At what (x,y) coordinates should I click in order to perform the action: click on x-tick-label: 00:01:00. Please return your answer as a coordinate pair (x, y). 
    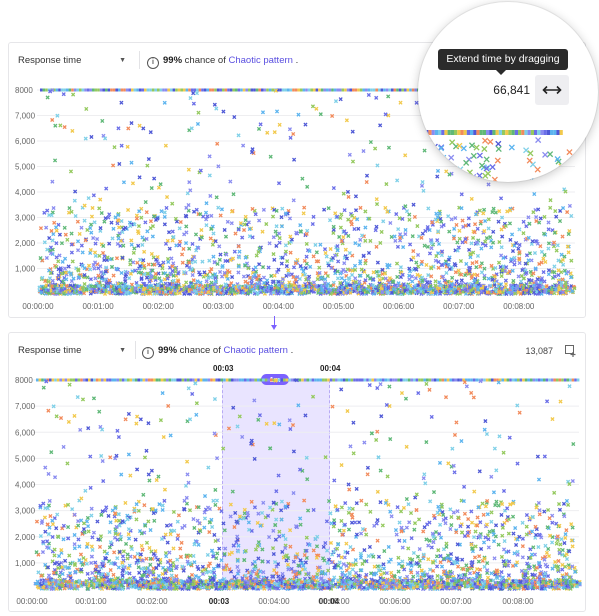
    Looking at the image, I should click on (99, 306).